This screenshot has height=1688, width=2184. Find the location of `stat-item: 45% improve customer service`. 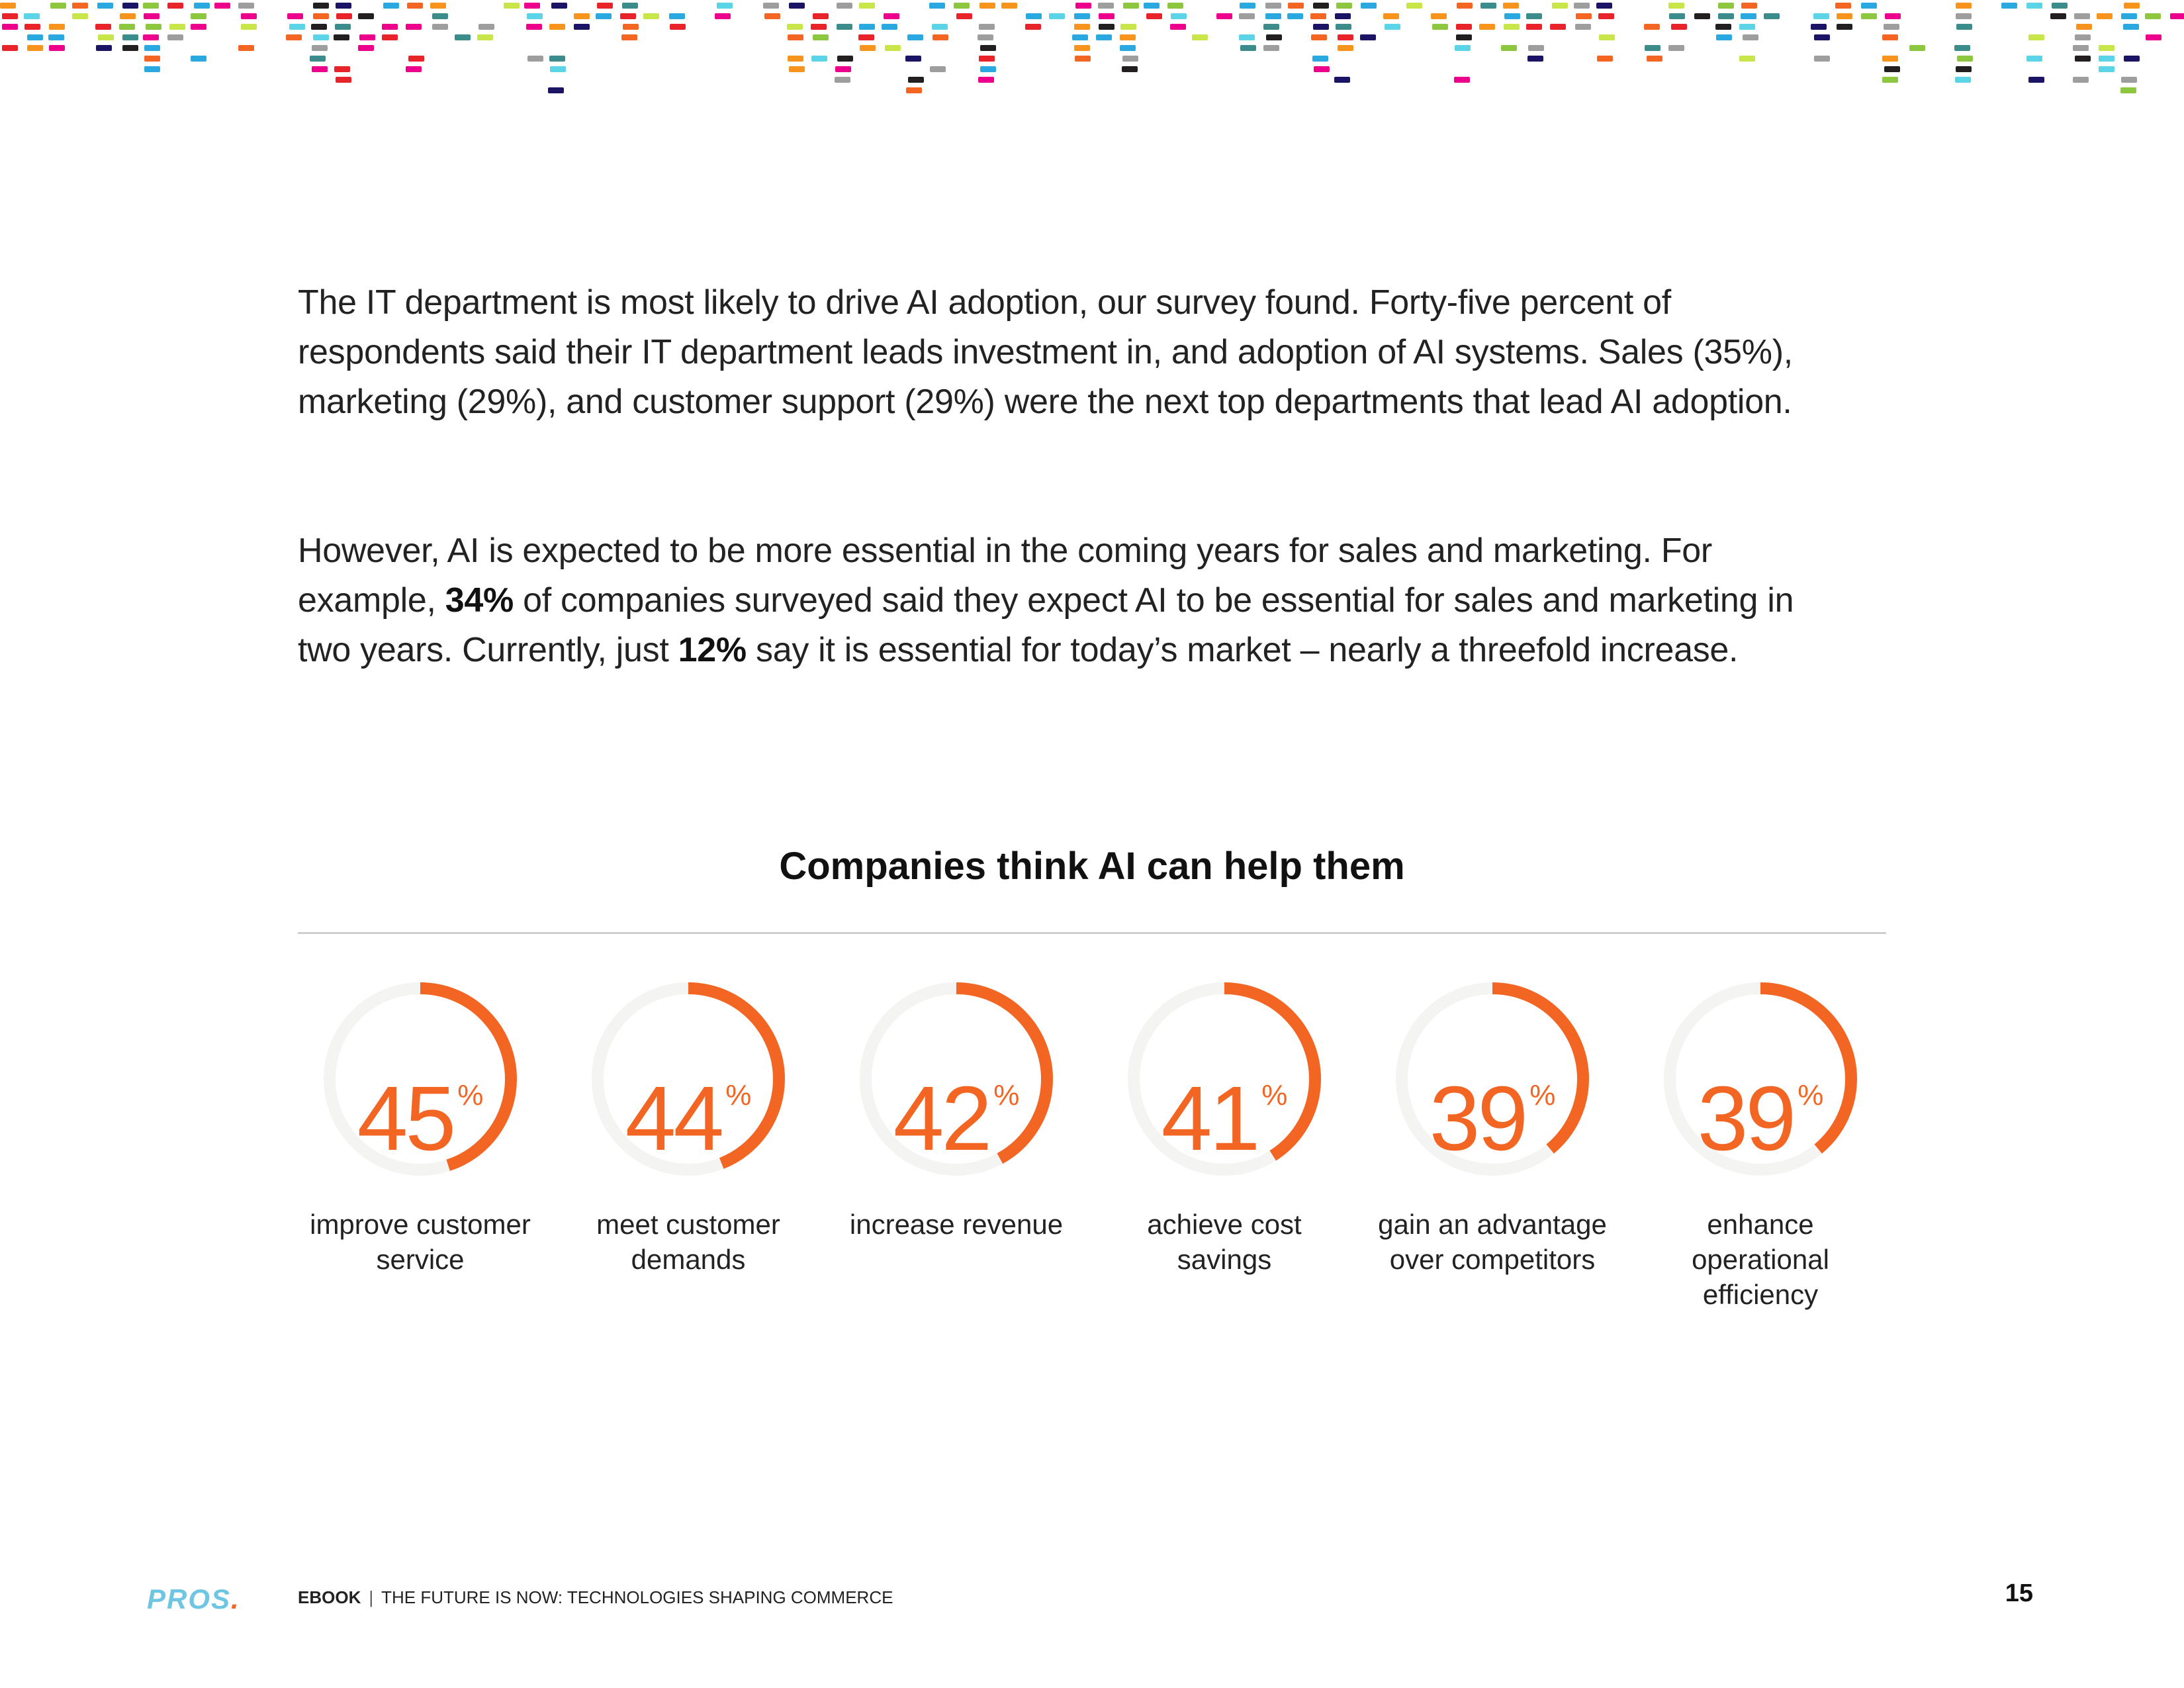

stat-item: 45% improve customer service is located at coordinates (420, 1126).